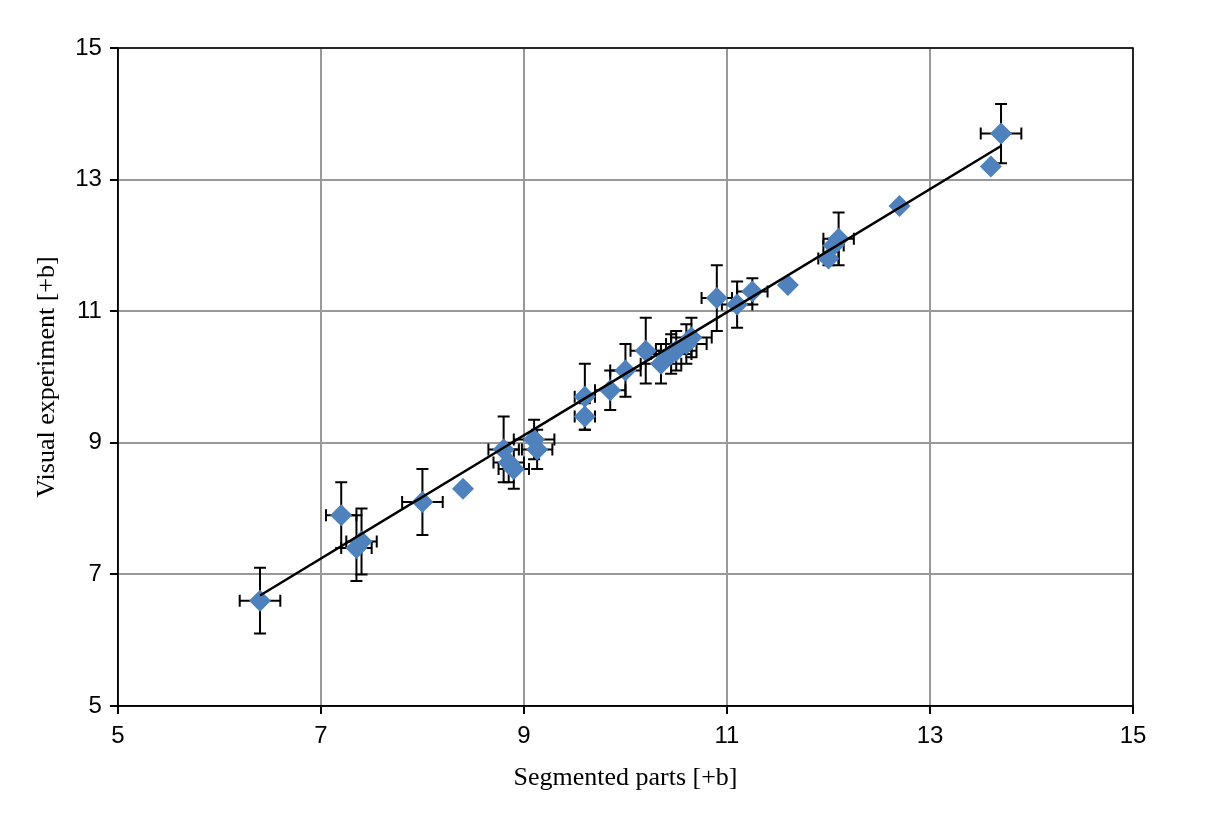 This screenshot has height=813, width=1213. Describe the element at coordinates (89, 309) in the screenshot. I see `y-tick-label: 11` at that location.